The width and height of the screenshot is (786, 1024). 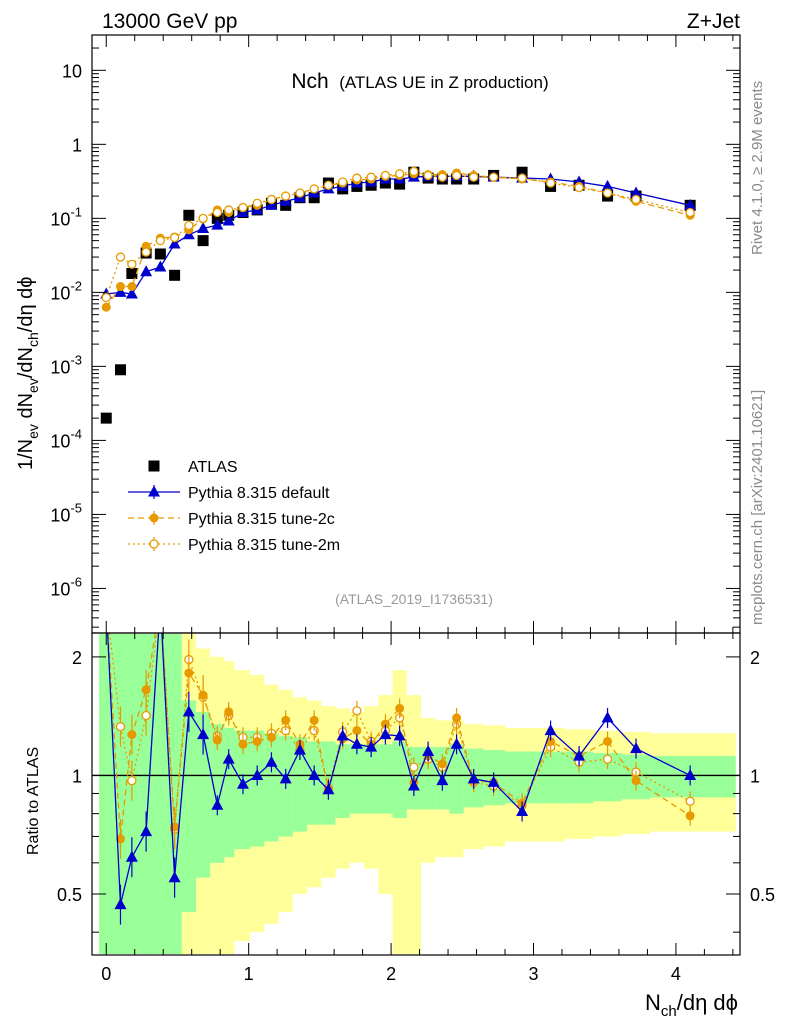 I want to click on y-tick-label-ratio: 2, so click(x=77, y=658).